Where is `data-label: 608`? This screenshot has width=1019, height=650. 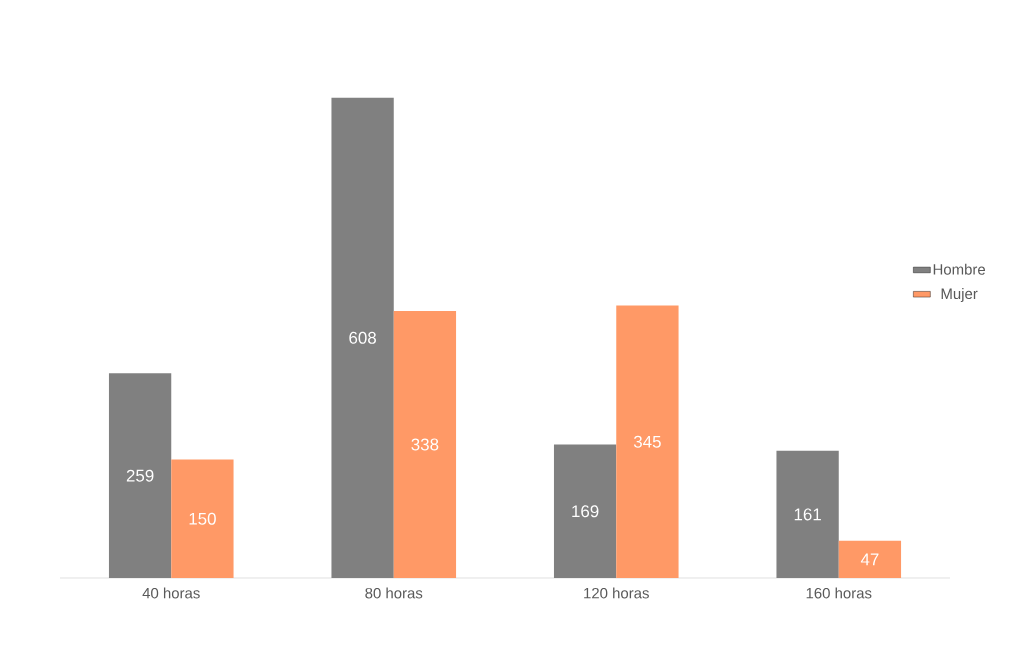
data-label: 608 is located at coordinates (362, 337).